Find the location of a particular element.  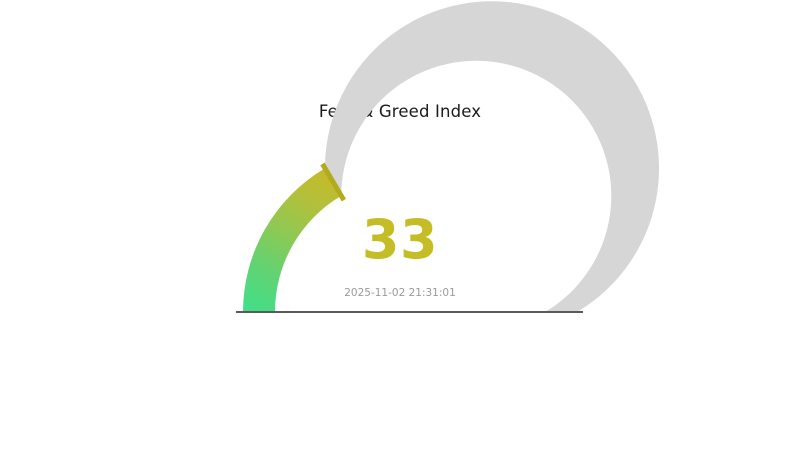

gauge-value-arc is located at coordinates (292, 240).